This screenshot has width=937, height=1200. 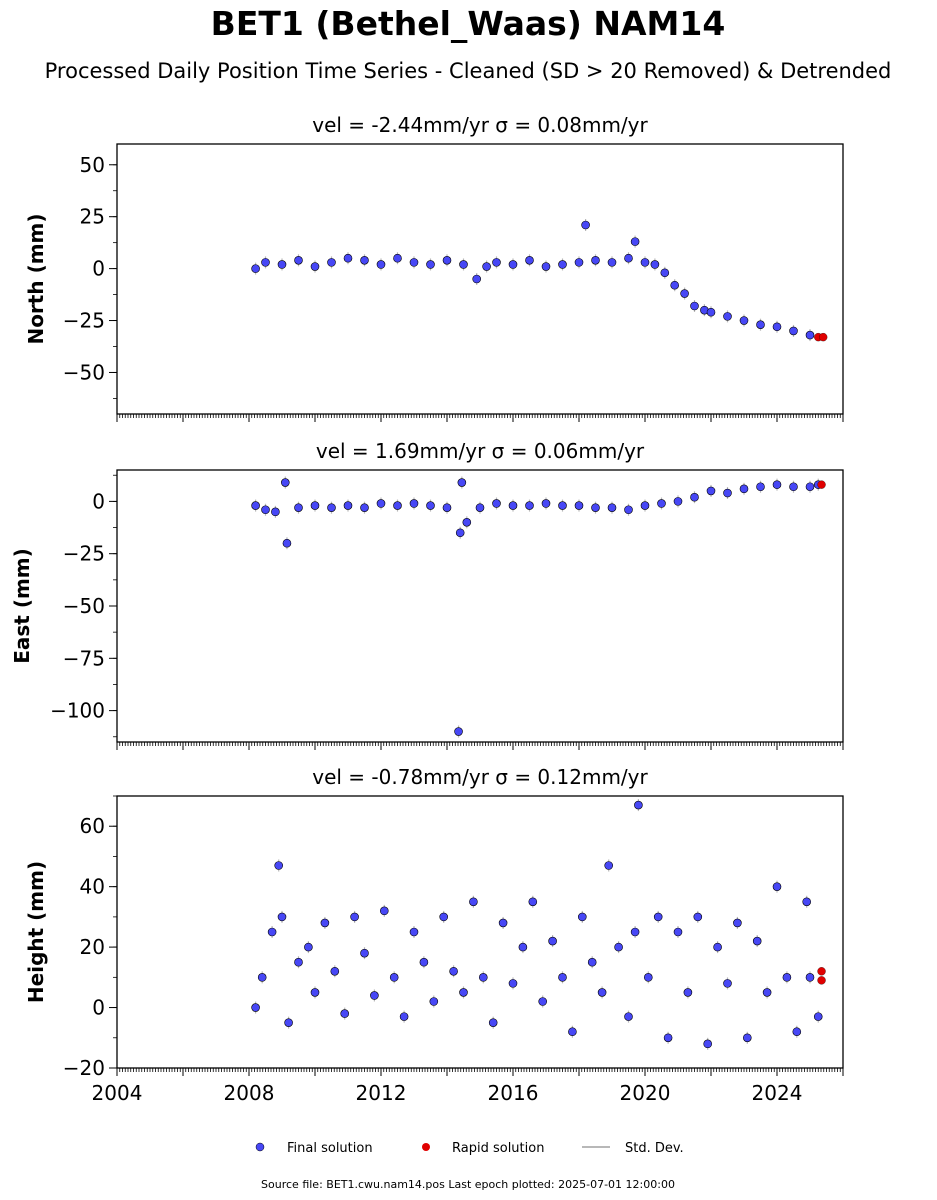 What do you see at coordinates (92, 217) in the screenshot?
I see `y-tick-label: 25` at bounding box center [92, 217].